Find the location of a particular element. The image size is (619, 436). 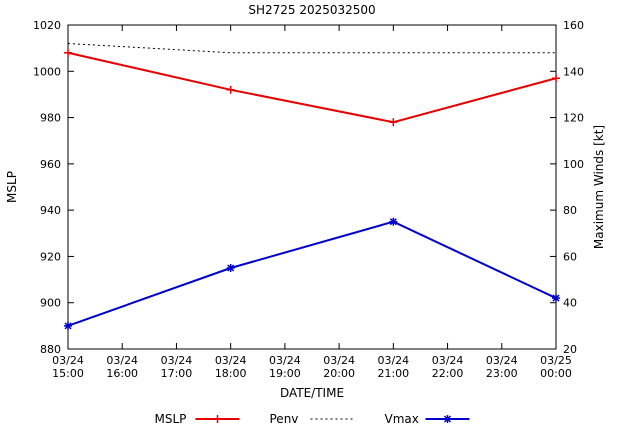

svg-text: 960 is located at coordinates (50, 164).